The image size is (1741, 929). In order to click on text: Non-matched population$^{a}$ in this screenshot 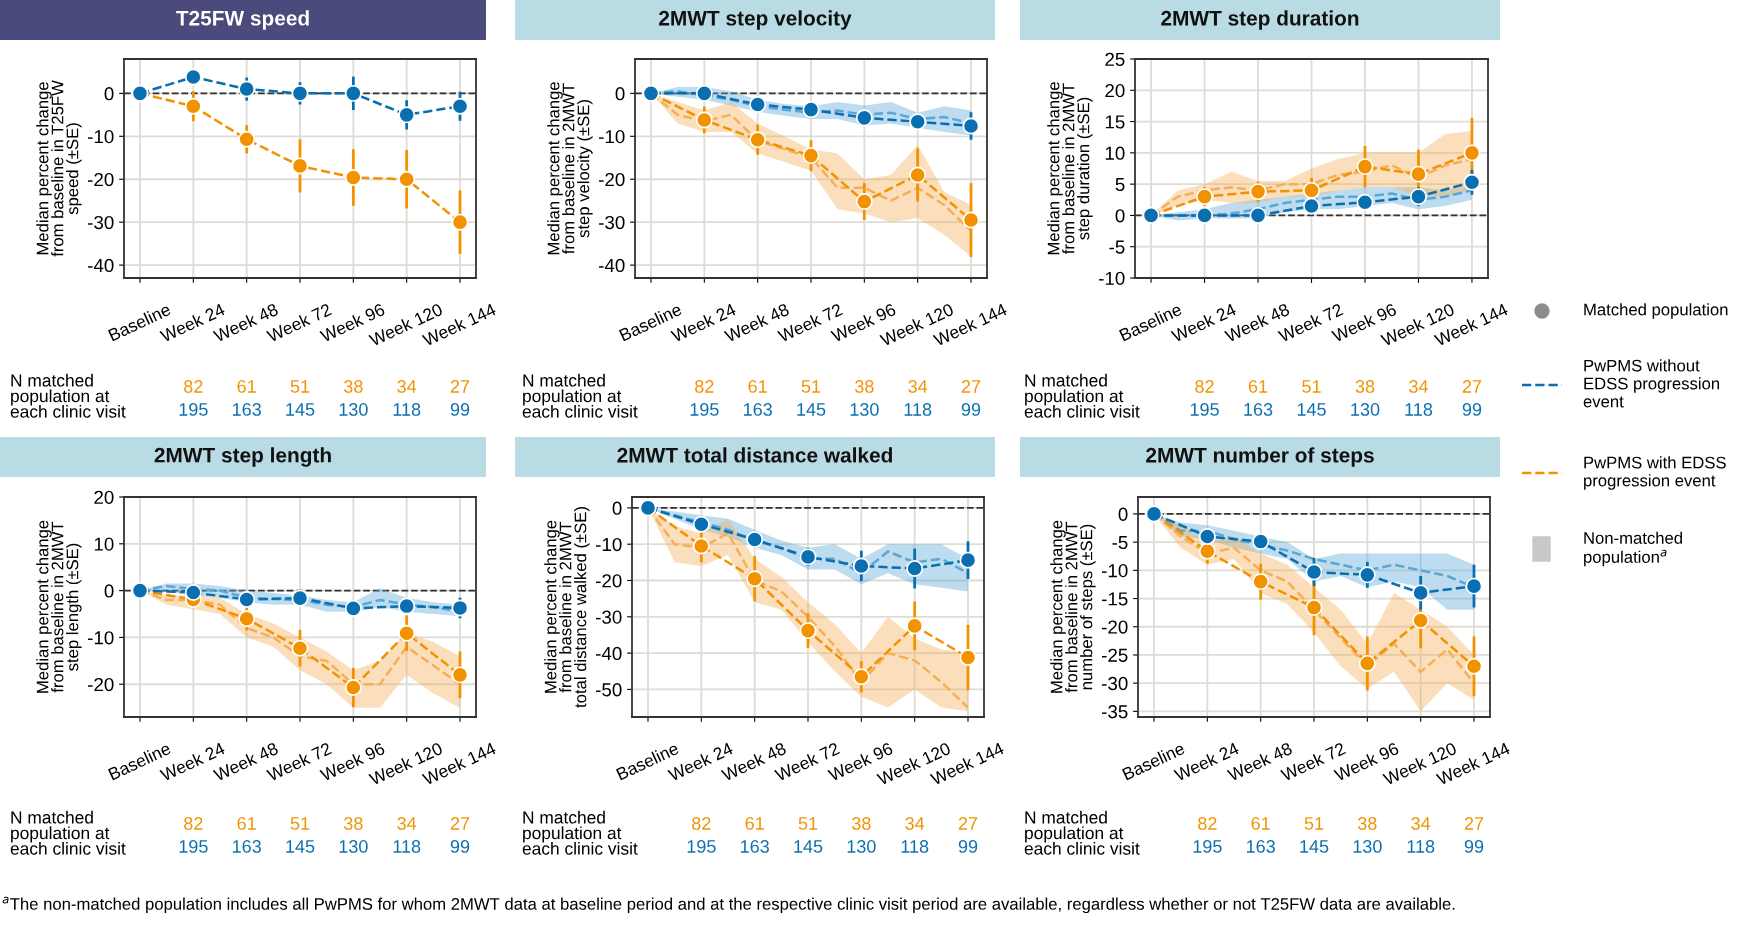, I will do `click(1633, 549)`.